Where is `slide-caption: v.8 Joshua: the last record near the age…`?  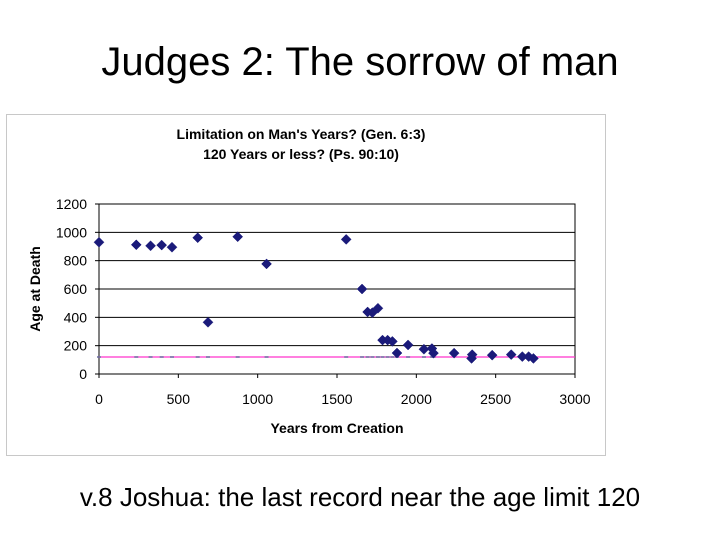
slide-caption: v.8 Joshua: the last record near the age… is located at coordinates (360, 497).